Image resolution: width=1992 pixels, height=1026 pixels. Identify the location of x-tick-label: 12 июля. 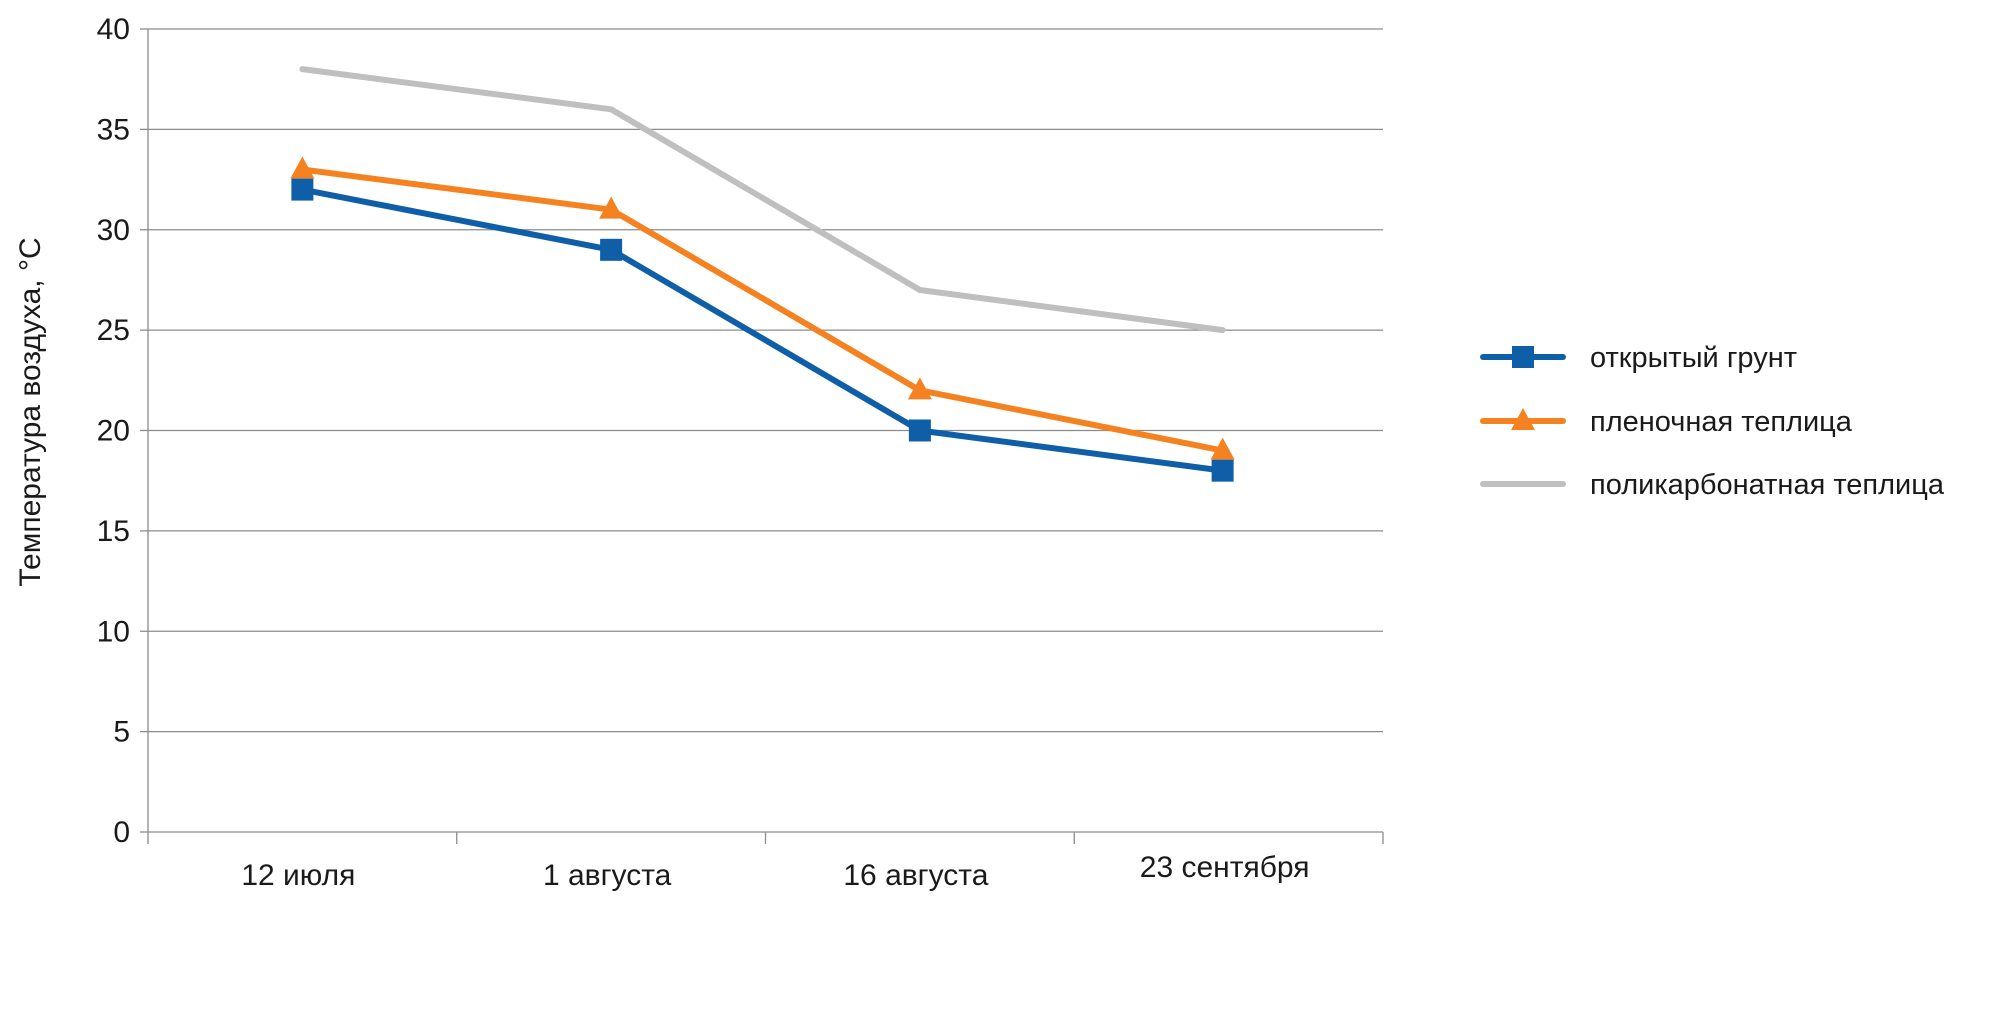
(298, 875).